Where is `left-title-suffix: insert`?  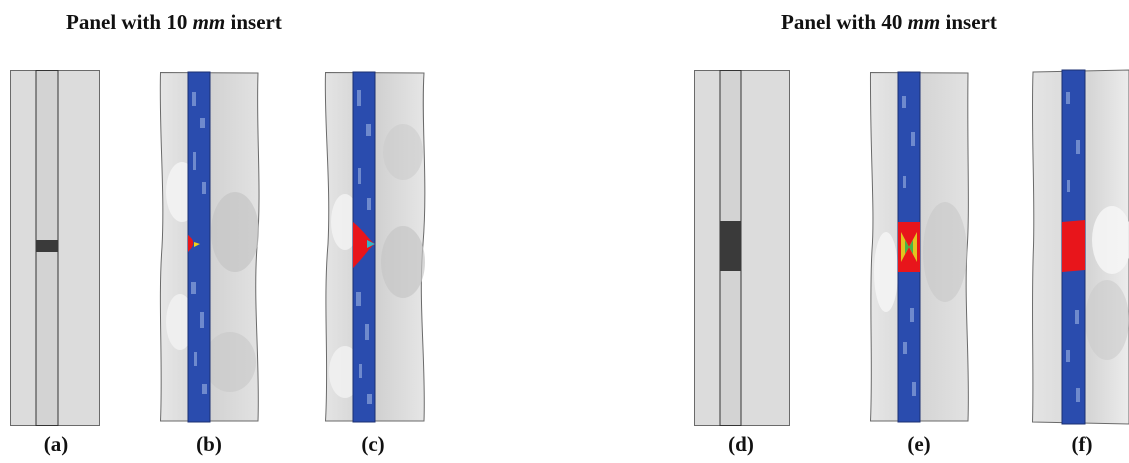 left-title-suffix: insert is located at coordinates (253, 22).